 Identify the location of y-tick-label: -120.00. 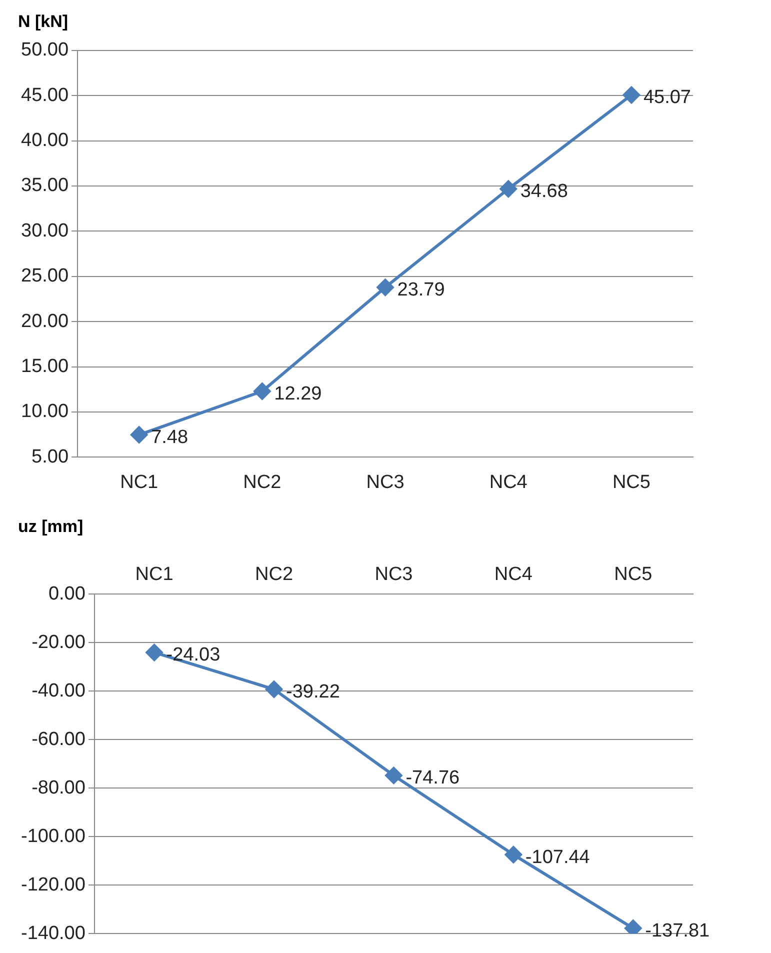
(53, 885).